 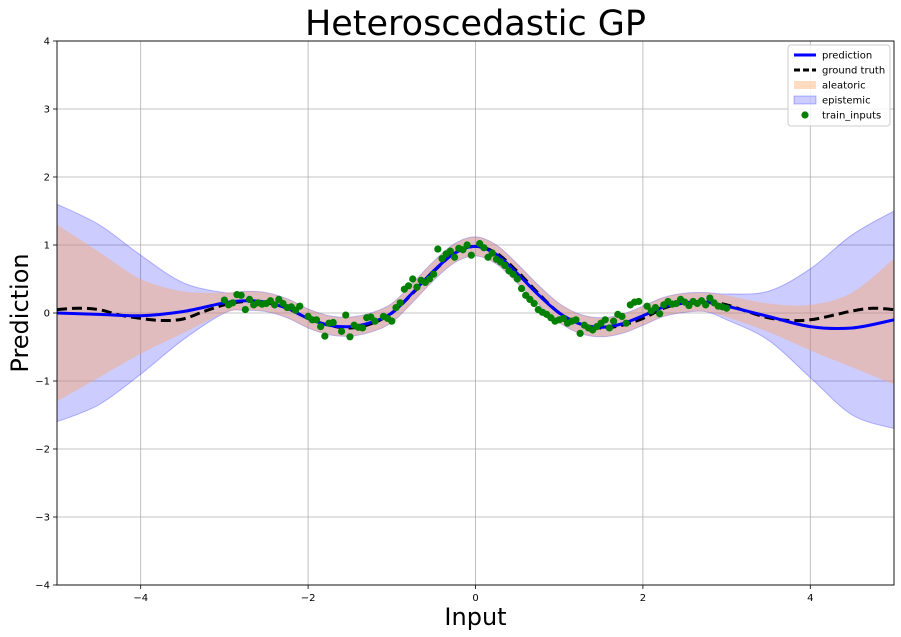 What do you see at coordinates (805, 100) in the screenshot?
I see `legend-marker-epistemic` at bounding box center [805, 100].